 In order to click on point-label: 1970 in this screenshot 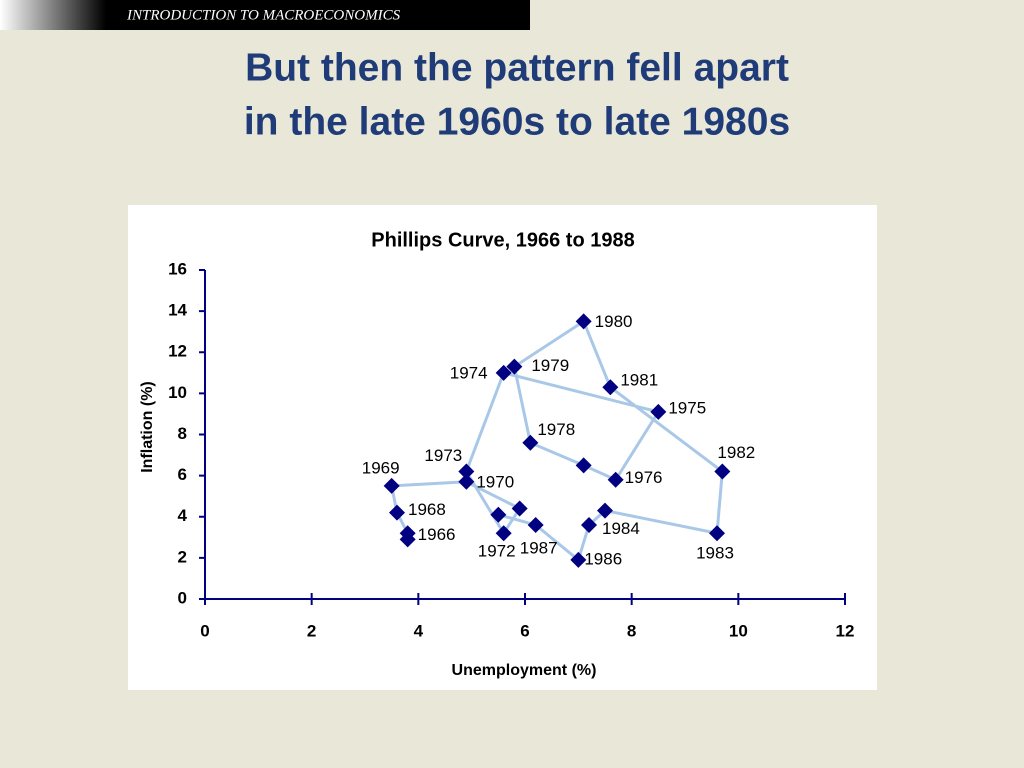, I will do `click(495, 481)`.